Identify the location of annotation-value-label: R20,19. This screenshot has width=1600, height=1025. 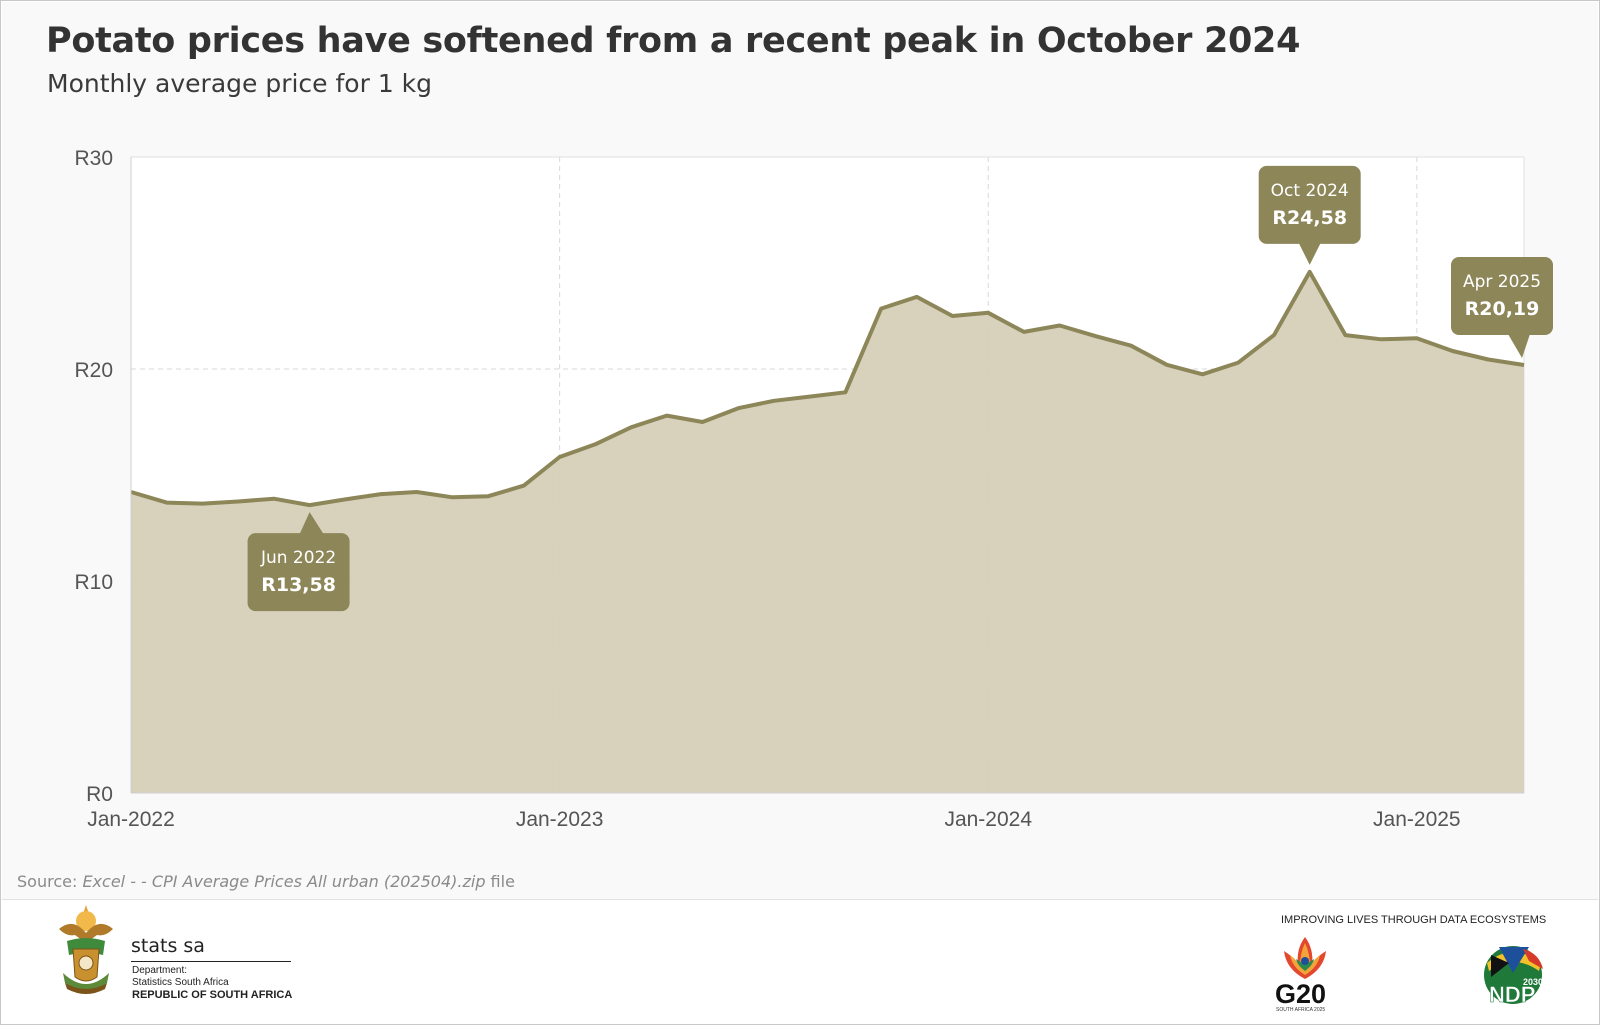
(1502, 309).